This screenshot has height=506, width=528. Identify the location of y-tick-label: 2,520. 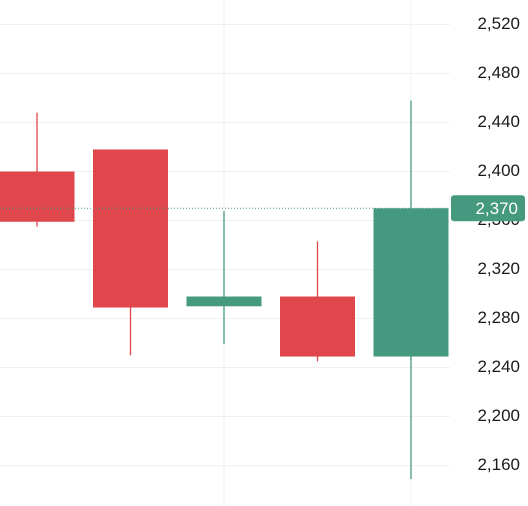
(498, 23).